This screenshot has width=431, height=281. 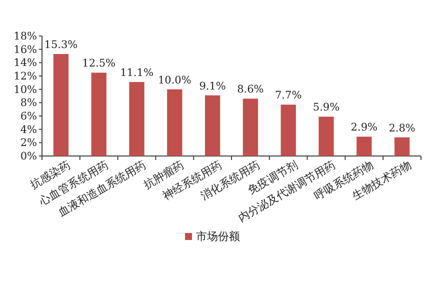 What do you see at coordinates (29, 156) in the screenshot?
I see `y-tick-label: 0%` at bounding box center [29, 156].